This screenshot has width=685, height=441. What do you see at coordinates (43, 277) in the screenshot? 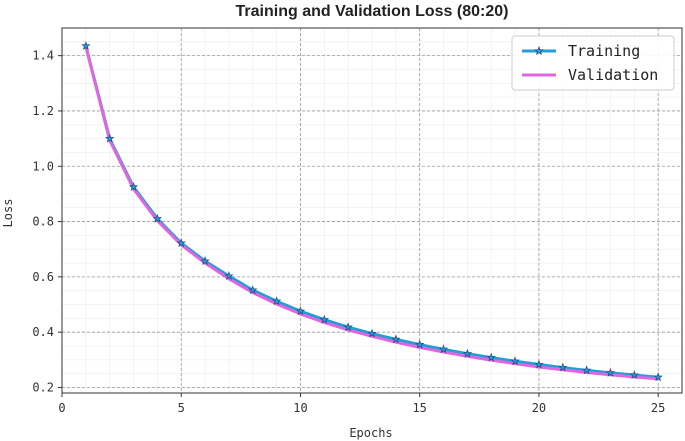
I see `y-tick-label: 0.6` at bounding box center [43, 277].